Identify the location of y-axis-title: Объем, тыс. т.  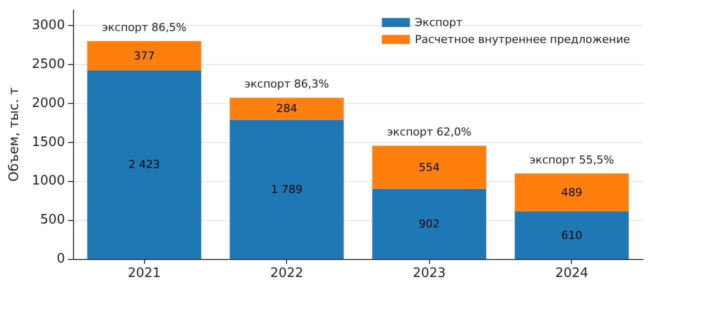
(14, 134).